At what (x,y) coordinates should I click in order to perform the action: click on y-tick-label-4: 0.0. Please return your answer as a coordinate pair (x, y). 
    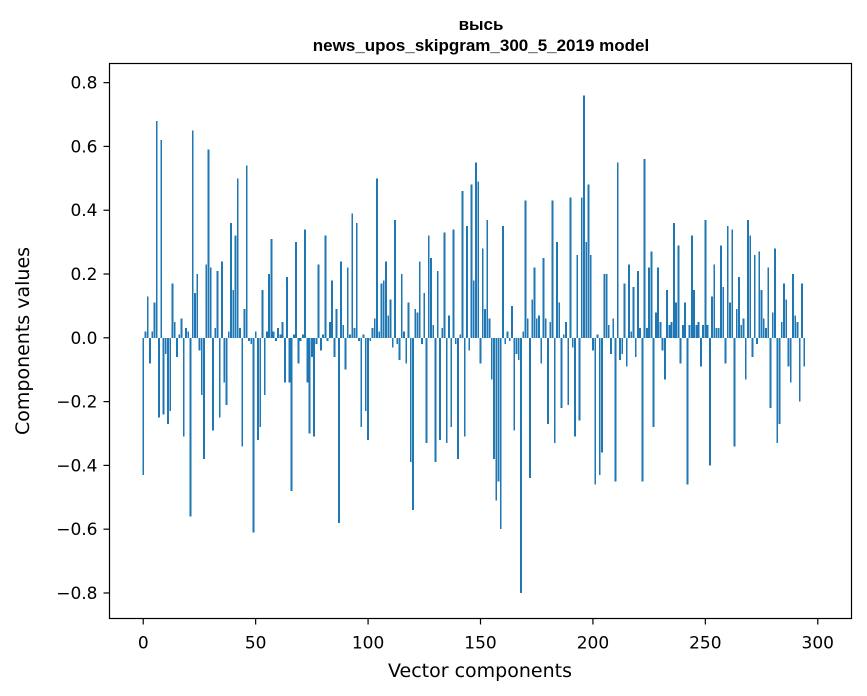
    Looking at the image, I should click on (83, 339).